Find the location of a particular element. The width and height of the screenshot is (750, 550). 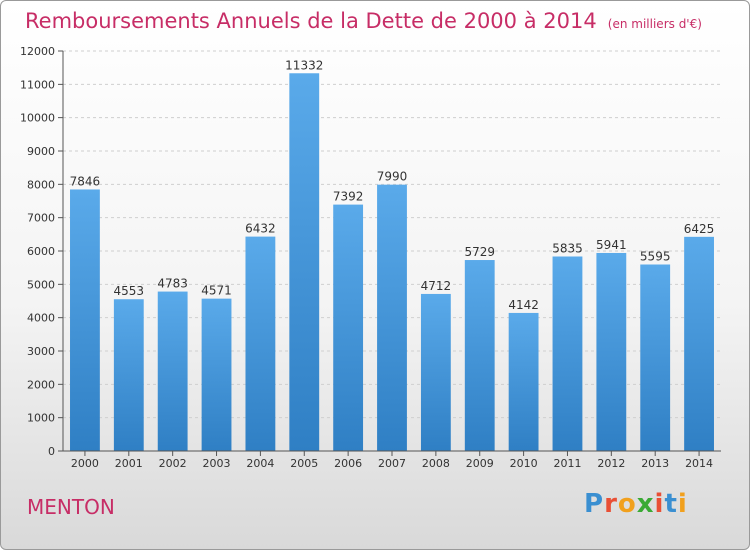

y-tick-label: 6000 is located at coordinates (41, 251).